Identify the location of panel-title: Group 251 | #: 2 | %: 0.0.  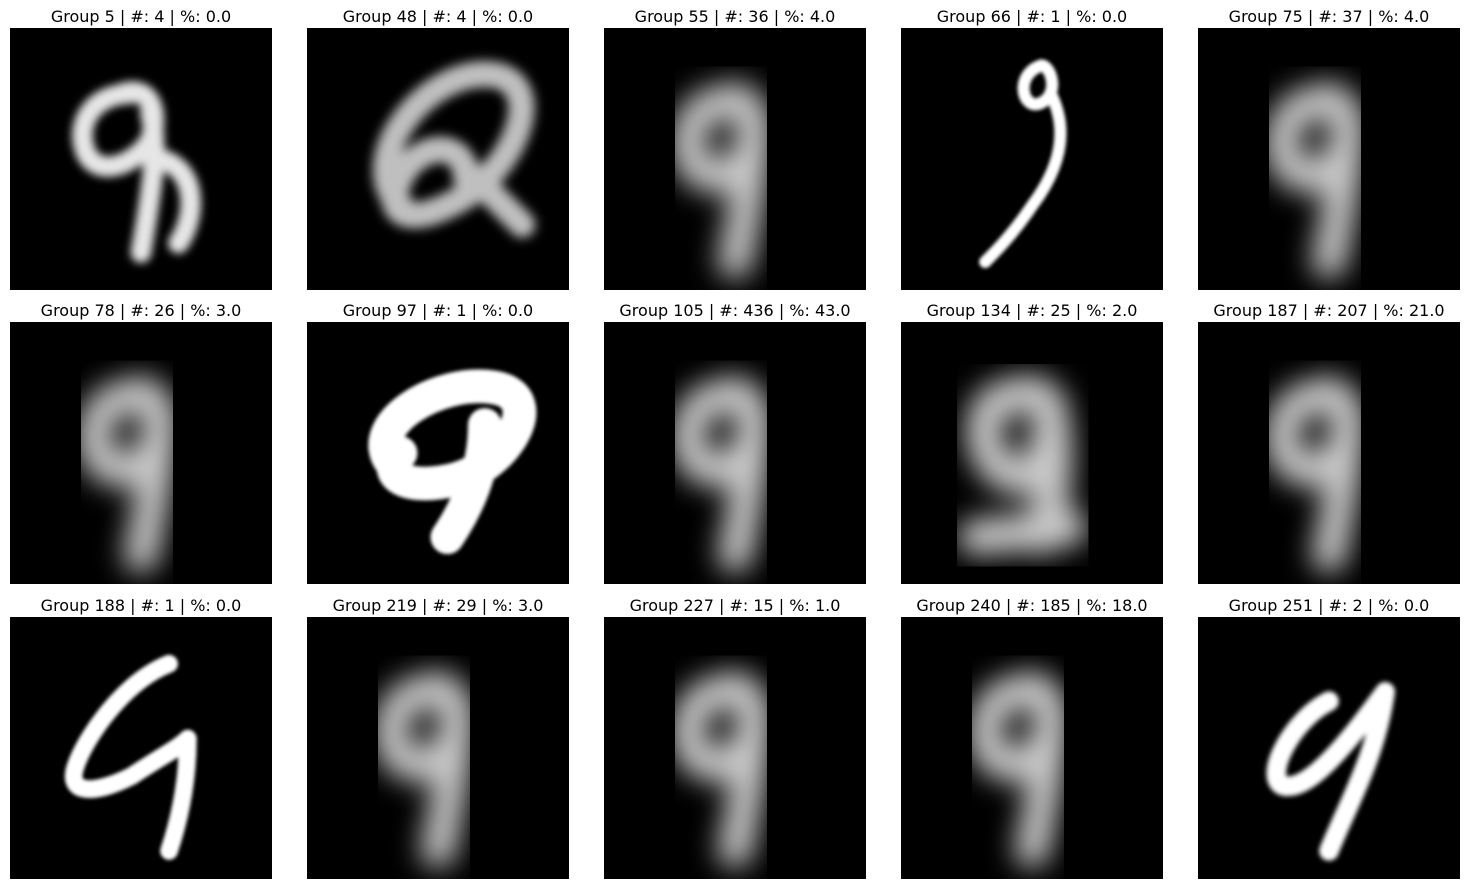
(1329, 605).